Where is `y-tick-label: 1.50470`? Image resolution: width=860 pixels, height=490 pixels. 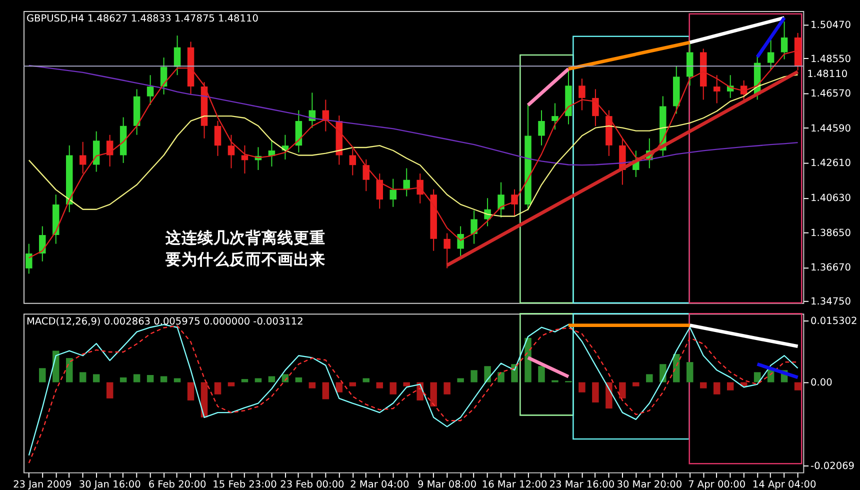
y-tick-label: 1.50470 is located at coordinates (830, 26).